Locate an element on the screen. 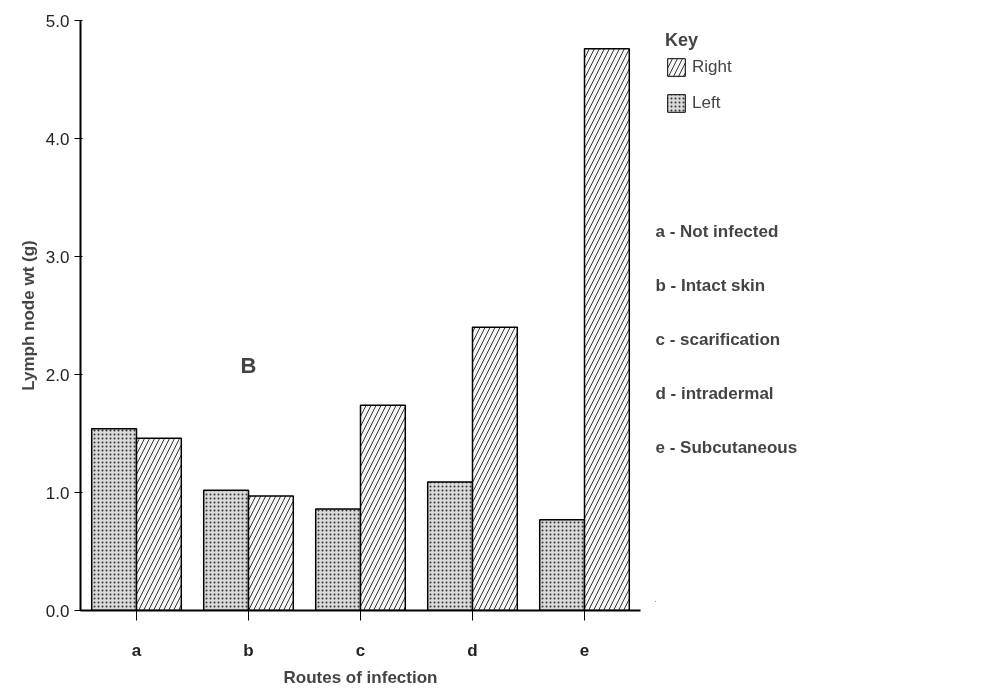 The height and width of the screenshot is (692, 1004). y-tick-label: 5.0 is located at coordinates (57, 21).